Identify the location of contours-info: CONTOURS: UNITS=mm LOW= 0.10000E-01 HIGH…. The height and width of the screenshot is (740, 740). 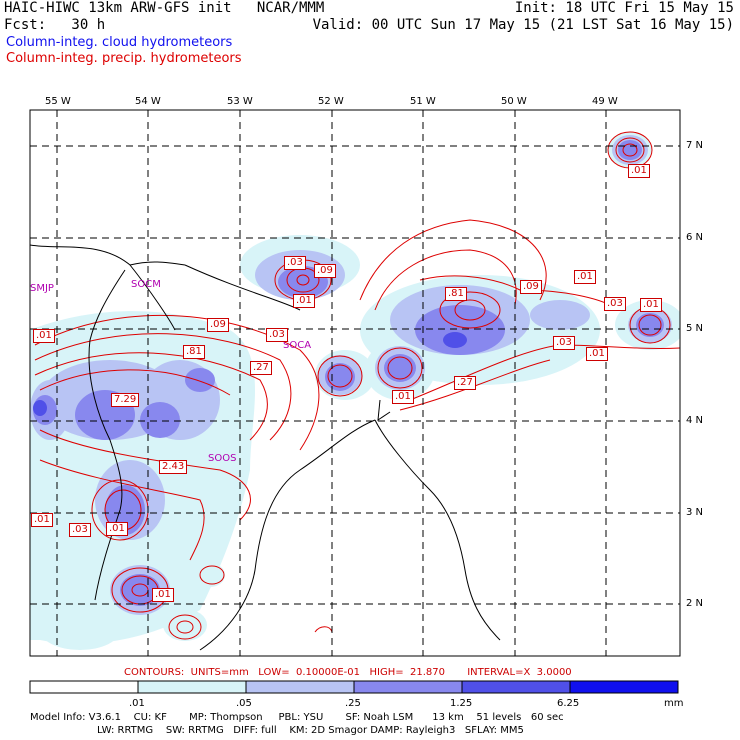
(348, 672).